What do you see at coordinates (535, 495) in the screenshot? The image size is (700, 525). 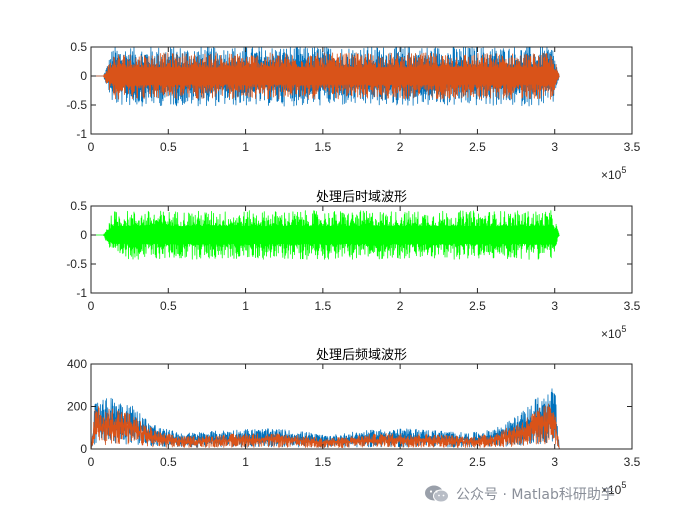 I see `watermark-text: 公众号 · Matlab科研助手` at bounding box center [535, 495].